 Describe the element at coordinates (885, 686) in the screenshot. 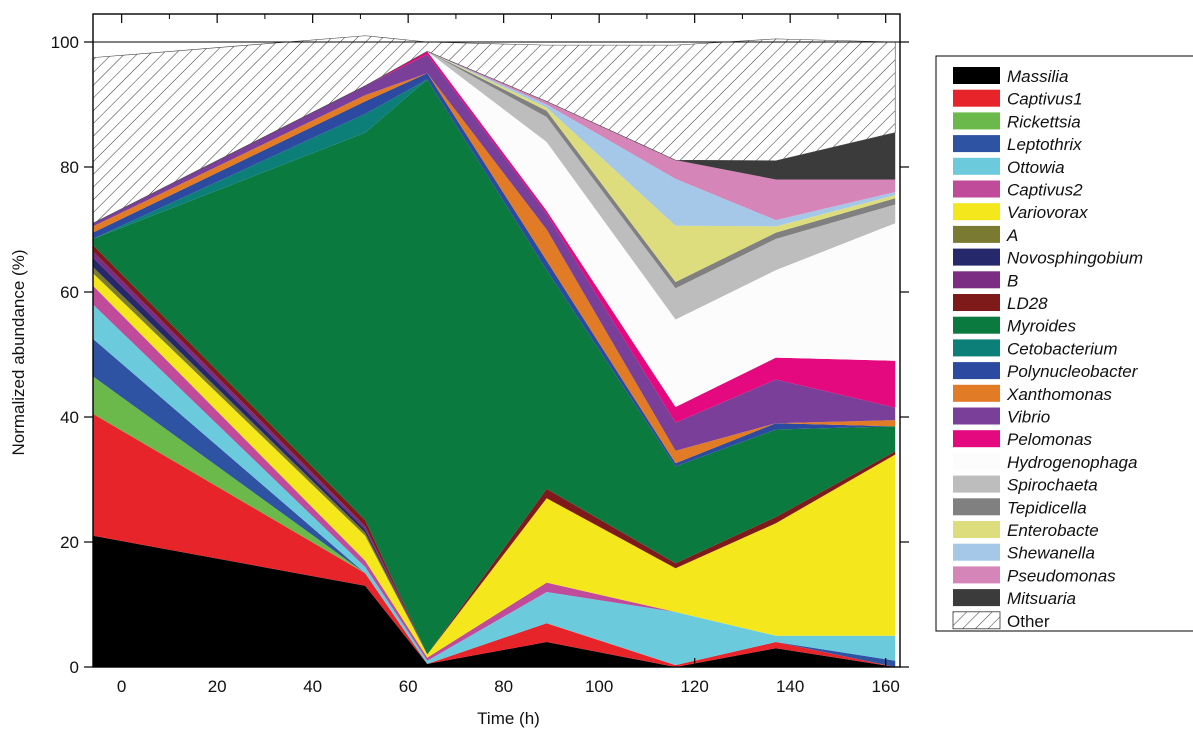

I see `x-tick-label: 160` at that location.